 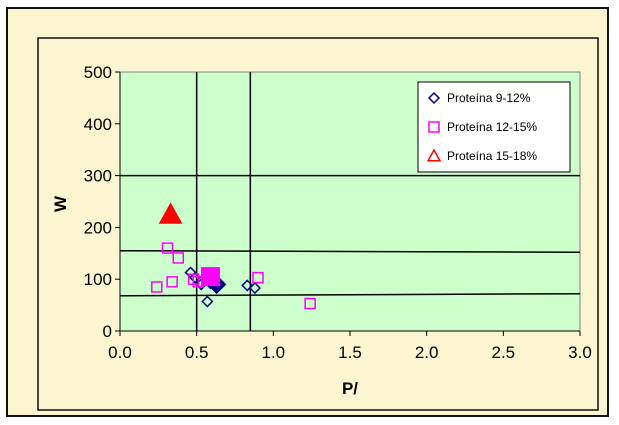 What do you see at coordinates (60, 203) in the screenshot?
I see `y-axis-title: W` at bounding box center [60, 203].